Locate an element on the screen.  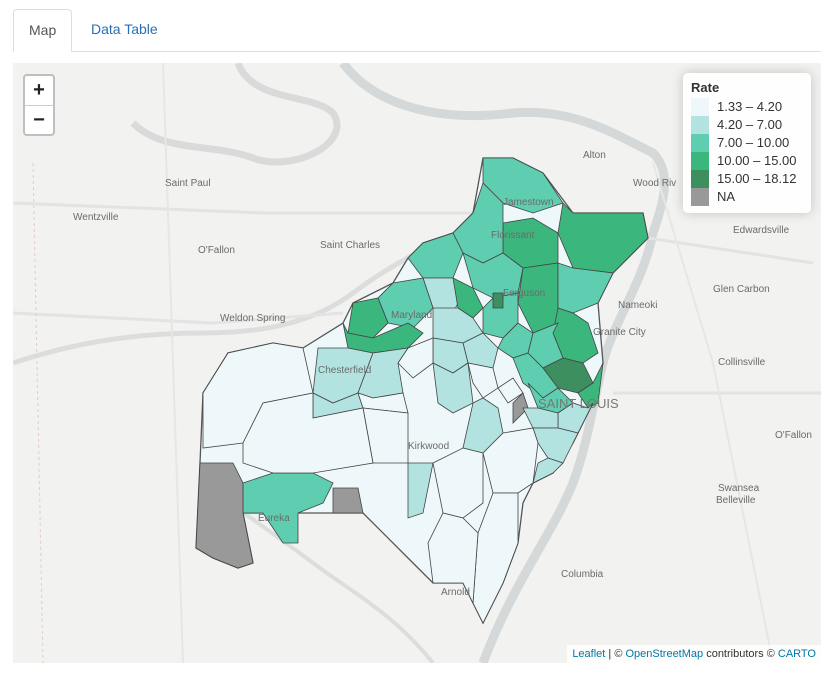
zoom-control: + − is located at coordinates (39, 105).